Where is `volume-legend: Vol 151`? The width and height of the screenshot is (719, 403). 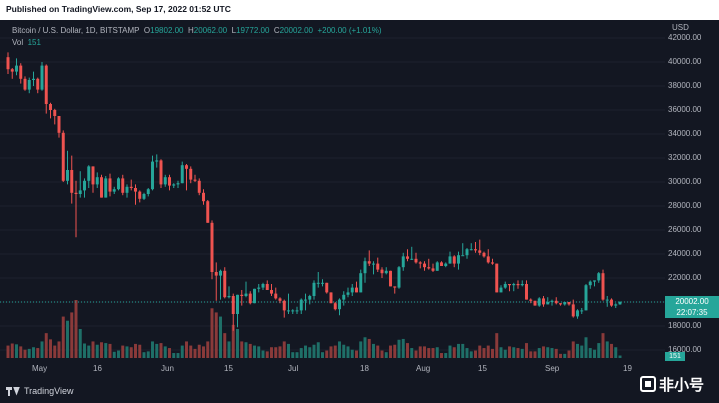
volume-legend: Vol 151 is located at coordinates (26, 42).